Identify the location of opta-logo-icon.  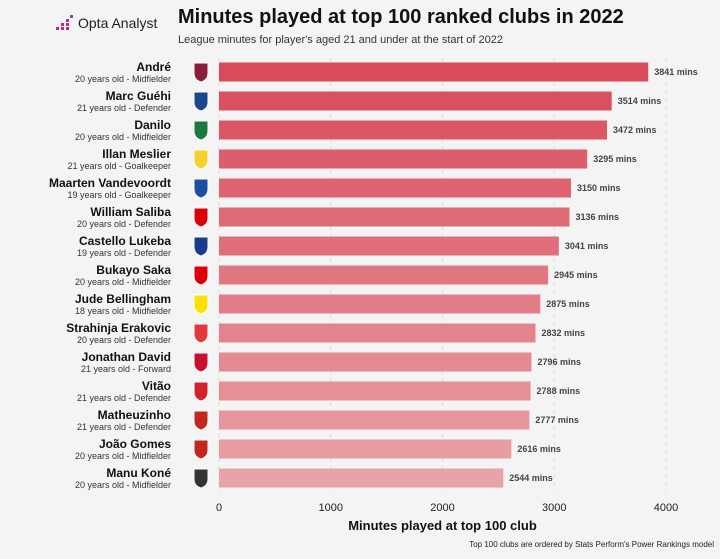
(64, 22).